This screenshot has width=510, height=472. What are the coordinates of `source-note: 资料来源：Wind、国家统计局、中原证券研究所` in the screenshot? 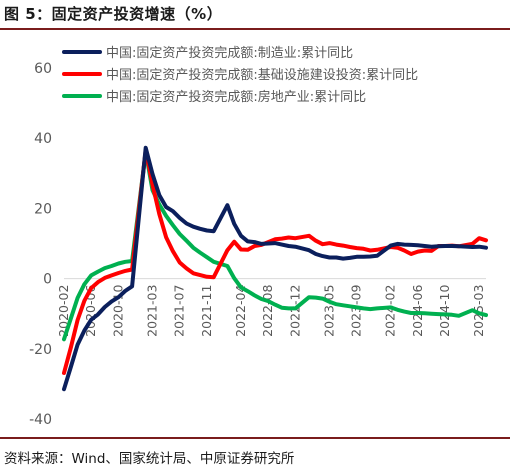 It's located at (149, 459).